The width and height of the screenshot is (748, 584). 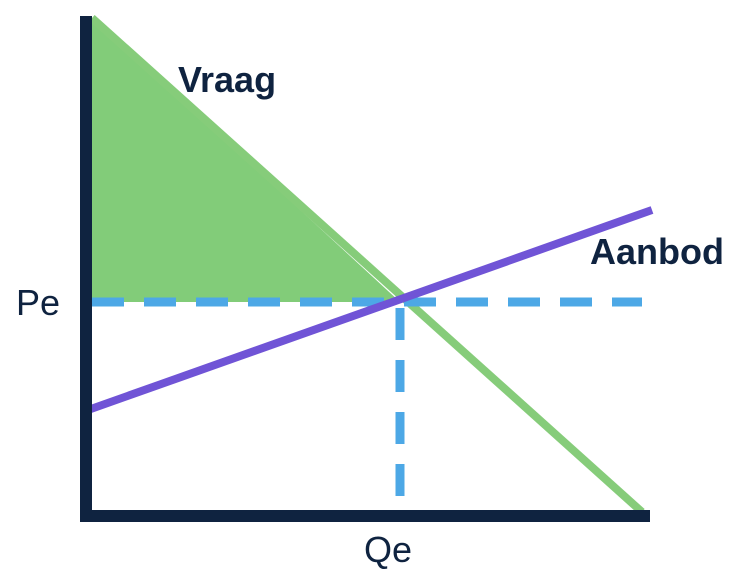 What do you see at coordinates (657, 251) in the screenshot?
I see `supply-label: Aanbod` at bounding box center [657, 251].